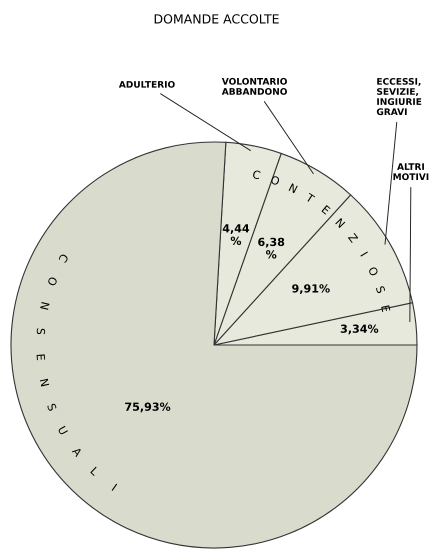 Image resolution: width=433 pixels, height=552 pixels. Describe the element at coordinates (236, 234) in the screenshot. I see `data-label: 4,44 %` at that location.